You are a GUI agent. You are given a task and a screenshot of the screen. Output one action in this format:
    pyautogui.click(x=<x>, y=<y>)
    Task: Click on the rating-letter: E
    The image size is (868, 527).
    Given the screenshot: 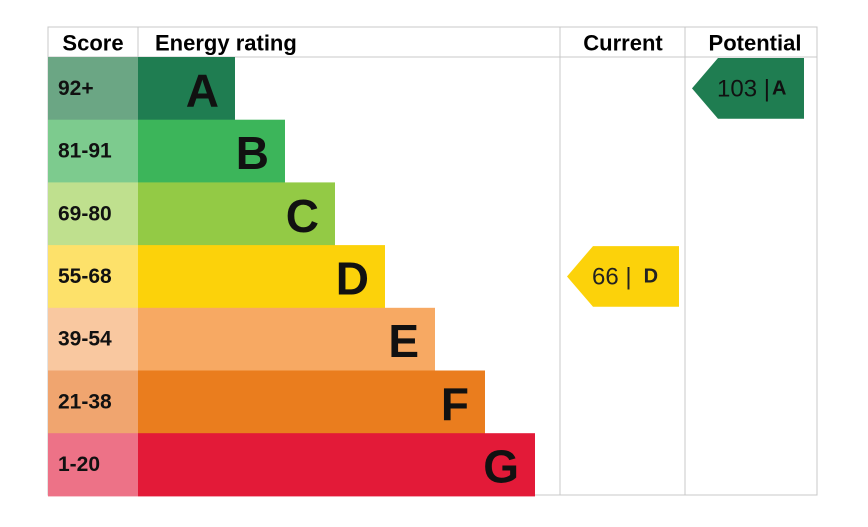 What is the action you would take?
    pyautogui.click(x=403, y=341)
    